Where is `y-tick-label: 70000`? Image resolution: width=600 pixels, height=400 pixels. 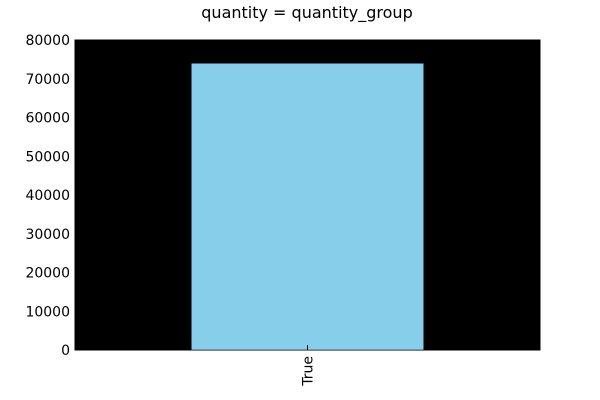
y-tick-label: 70000 is located at coordinates (47, 80).